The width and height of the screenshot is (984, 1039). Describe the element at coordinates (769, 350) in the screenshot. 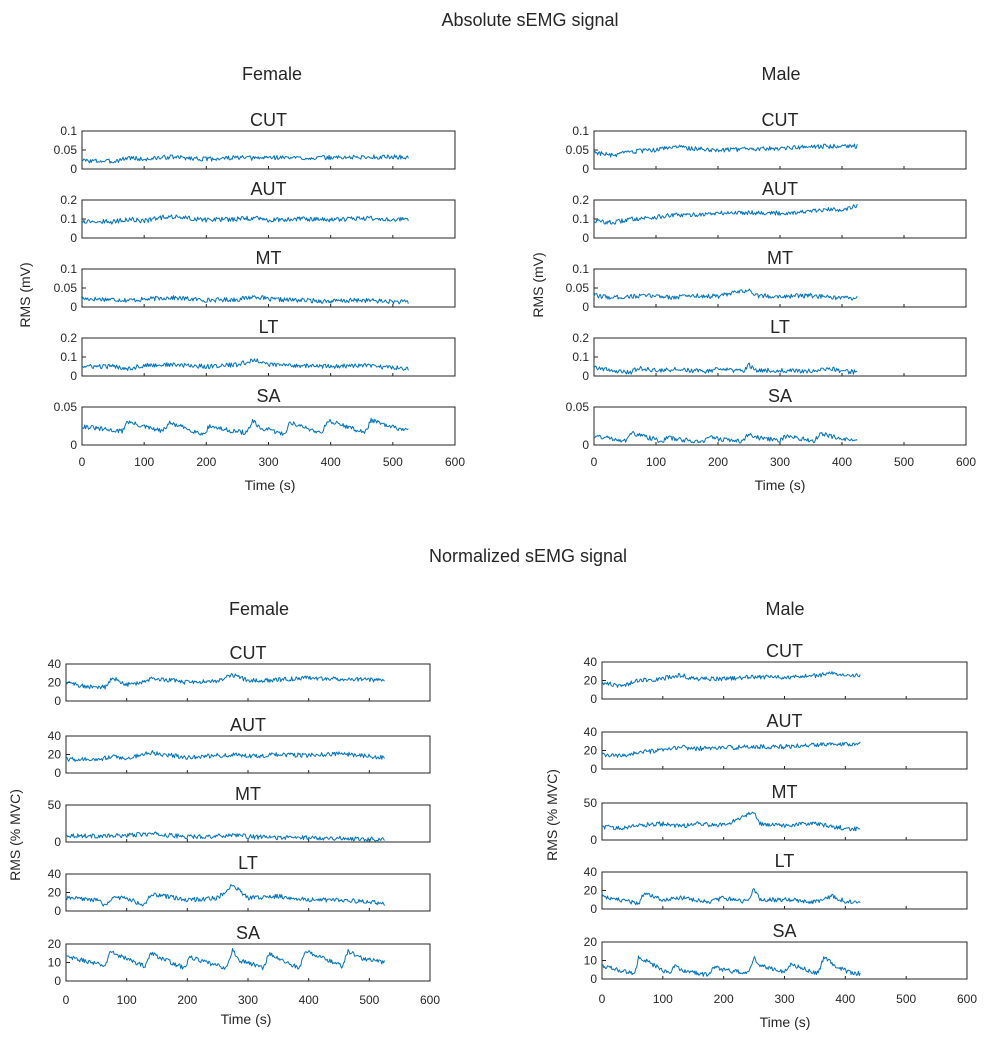

I see `absolute-male-lt-subplot: LT 0.2 0.1 0` at that location.